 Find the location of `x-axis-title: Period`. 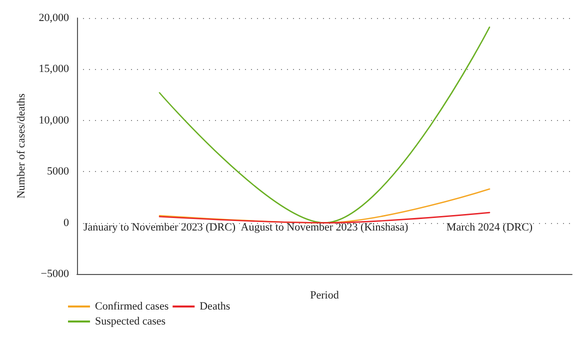

x-axis-title: Period is located at coordinates (325, 296).